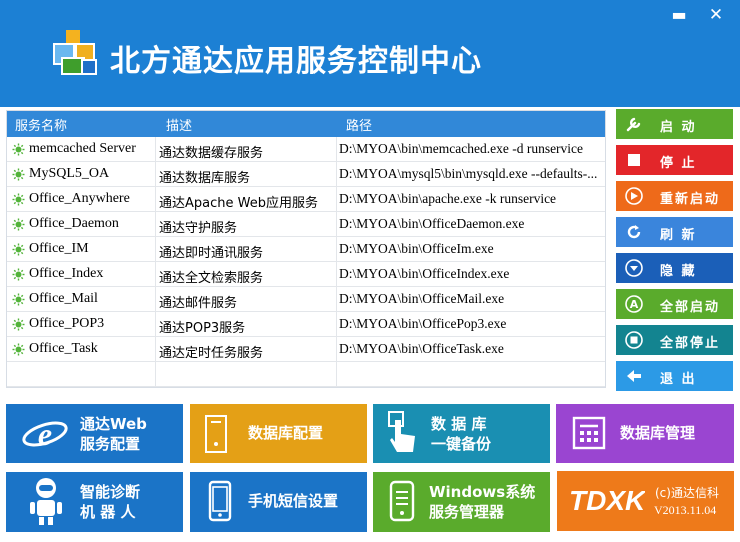 The width and height of the screenshot is (740, 542). Describe the element at coordinates (216, 436) in the screenshot. I see `server-icon` at that location.